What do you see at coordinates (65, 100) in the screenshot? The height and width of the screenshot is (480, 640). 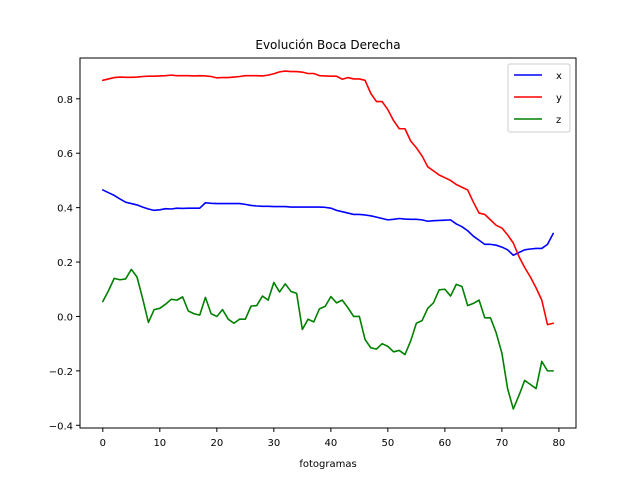 I see `y-tick-label: 0.8` at bounding box center [65, 100].